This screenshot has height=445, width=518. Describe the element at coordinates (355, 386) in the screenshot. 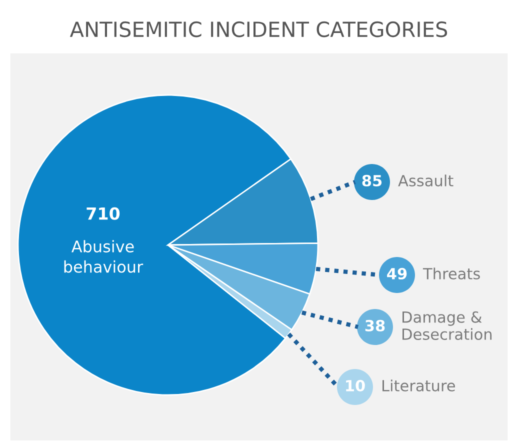

I see `data-label: 10` at that location.